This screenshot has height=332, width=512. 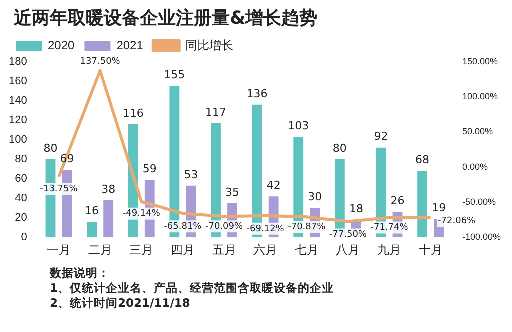 I want to click on data-label: 59, so click(x=149, y=169).